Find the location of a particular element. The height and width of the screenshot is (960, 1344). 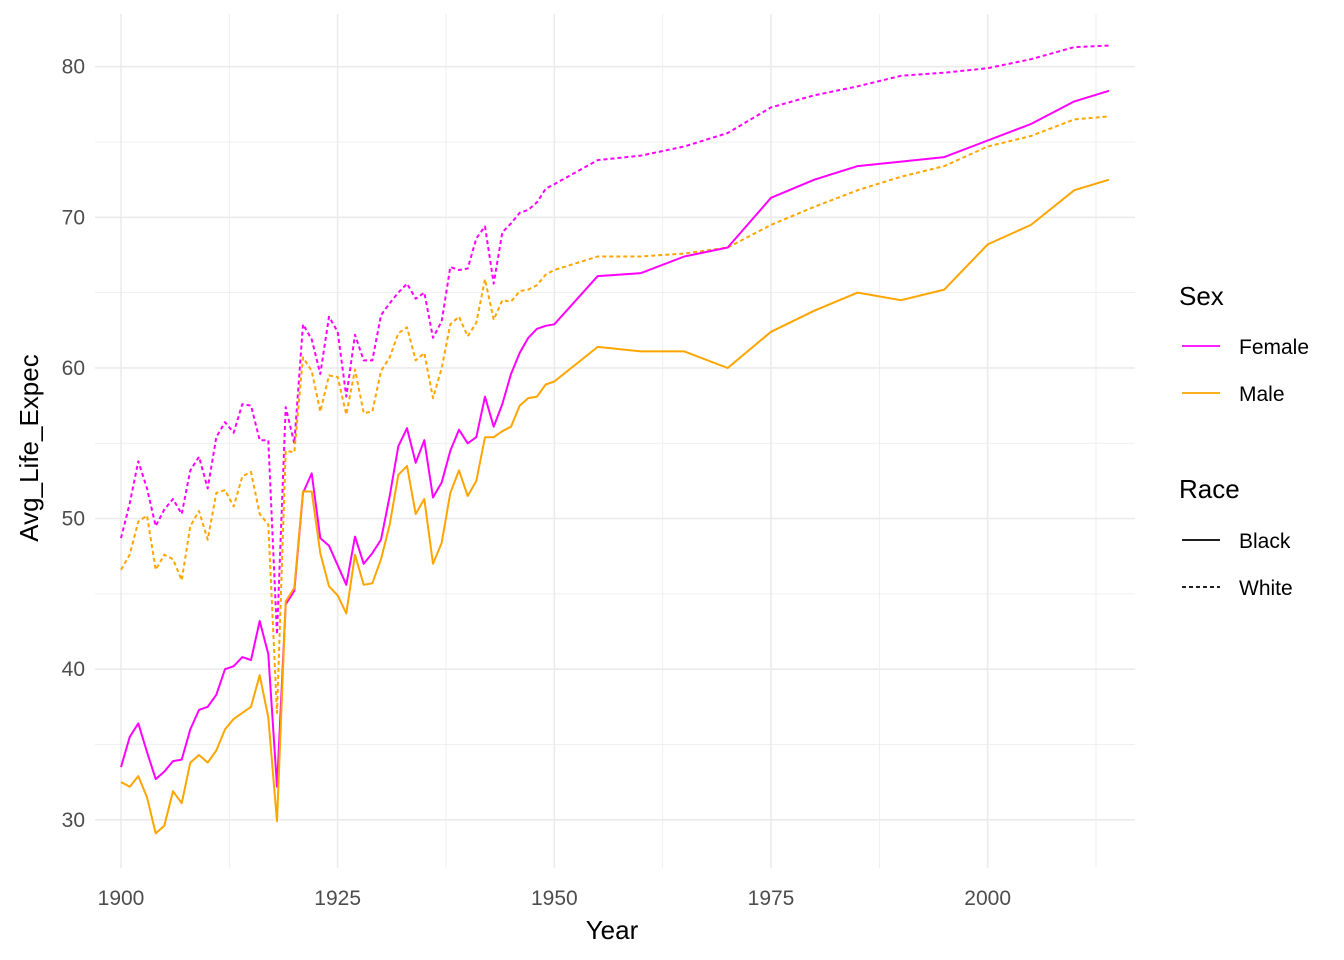

x-tick-label: 1975 is located at coordinates (771, 898).